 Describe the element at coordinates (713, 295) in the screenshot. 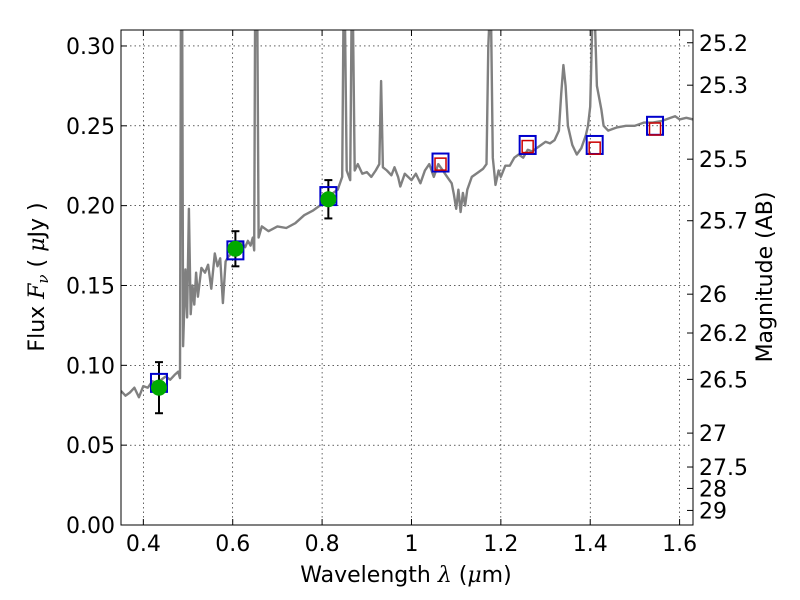

I see `mag-tick-label: 26` at that location.